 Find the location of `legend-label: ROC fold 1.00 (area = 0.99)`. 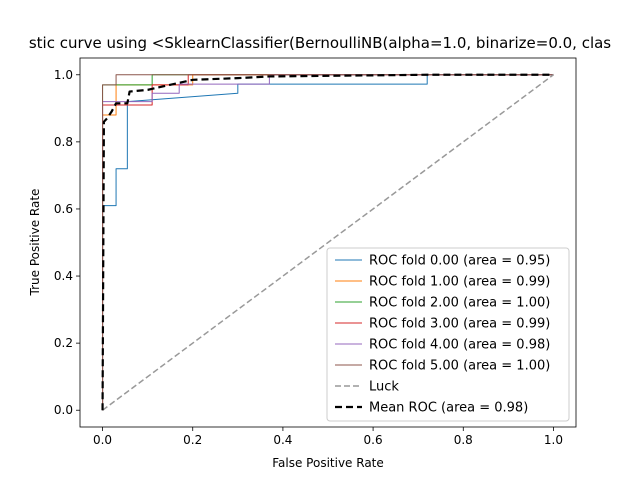

legend-label: ROC fold 1.00 (area = 0.99) is located at coordinates (459, 282).